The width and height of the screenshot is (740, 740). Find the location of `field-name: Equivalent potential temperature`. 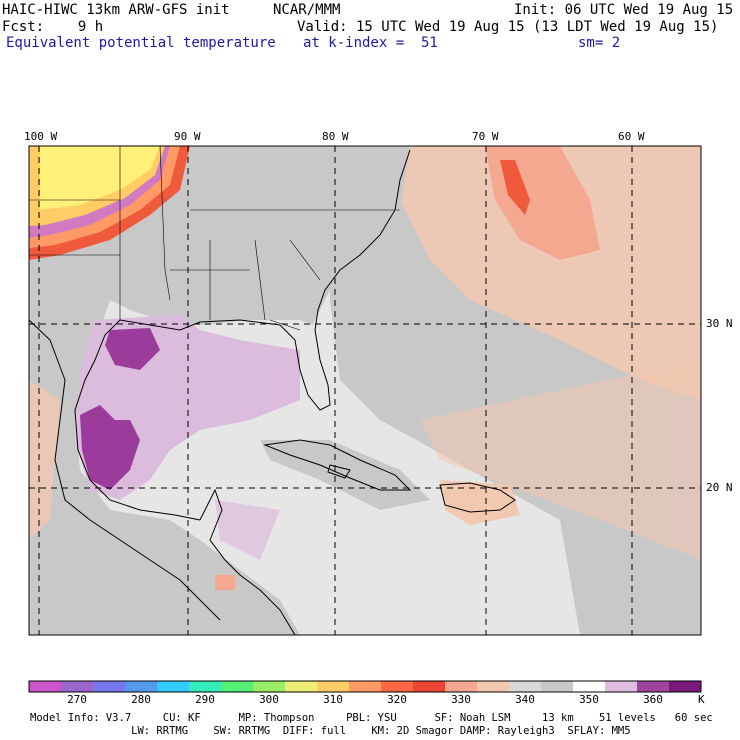

field-name: Equivalent potential temperature is located at coordinates (141, 43).